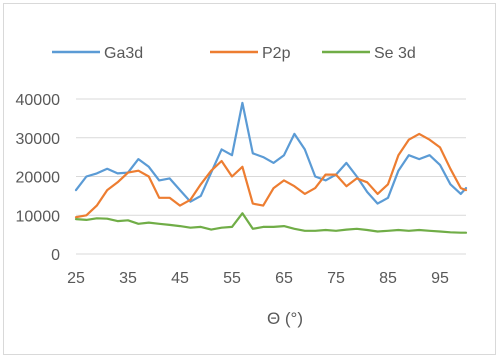 The width and height of the screenshot is (502, 361). I want to click on series-line-se-3d, so click(271, 223).